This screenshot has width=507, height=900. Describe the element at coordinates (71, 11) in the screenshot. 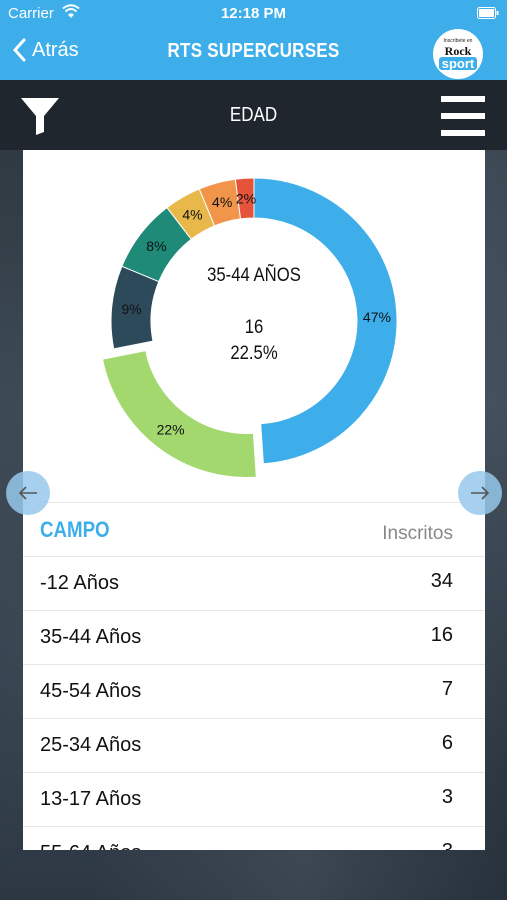

I see `wifi-icon` at that location.